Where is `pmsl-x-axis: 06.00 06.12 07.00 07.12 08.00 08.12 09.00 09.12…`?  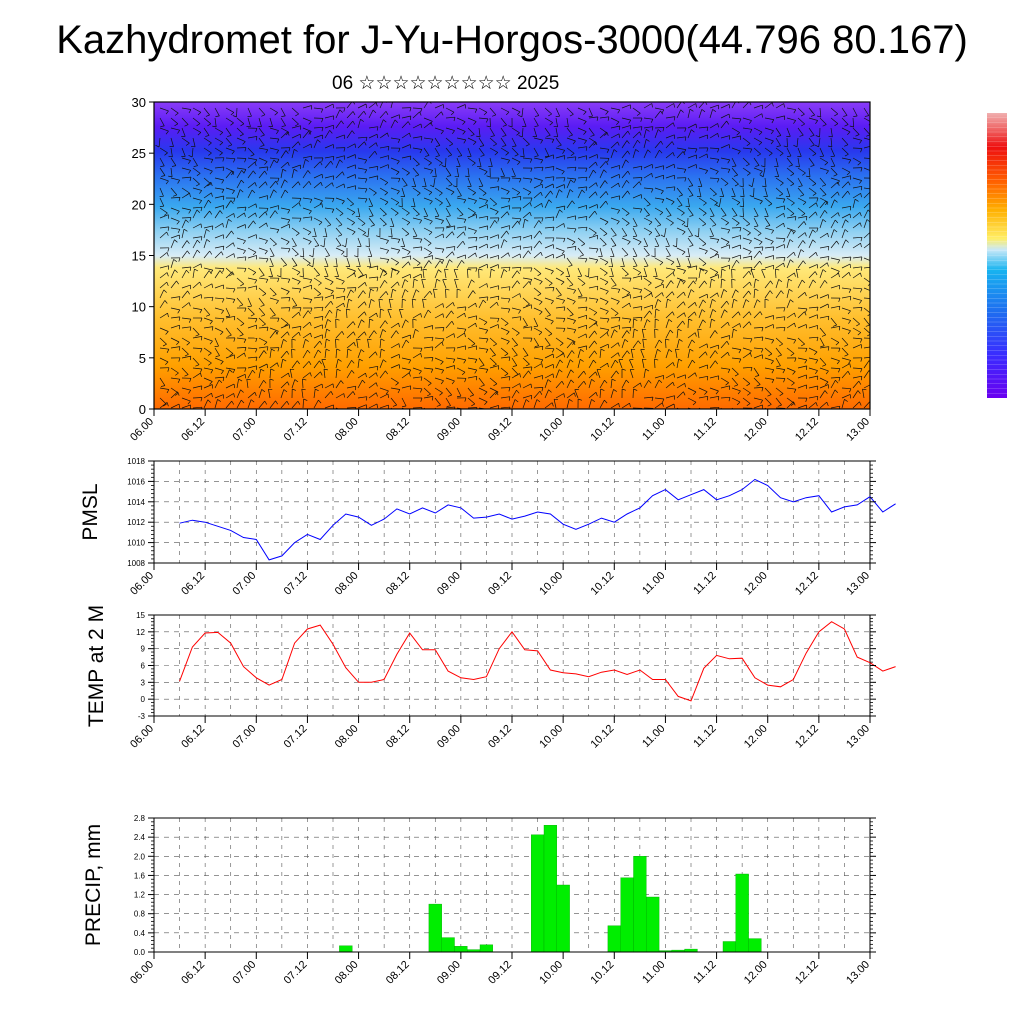
pmsl-x-axis: 06.00 06.12 07.00 07.12 08.00 08.12 09.00 09.12… is located at coordinates (500, 580).